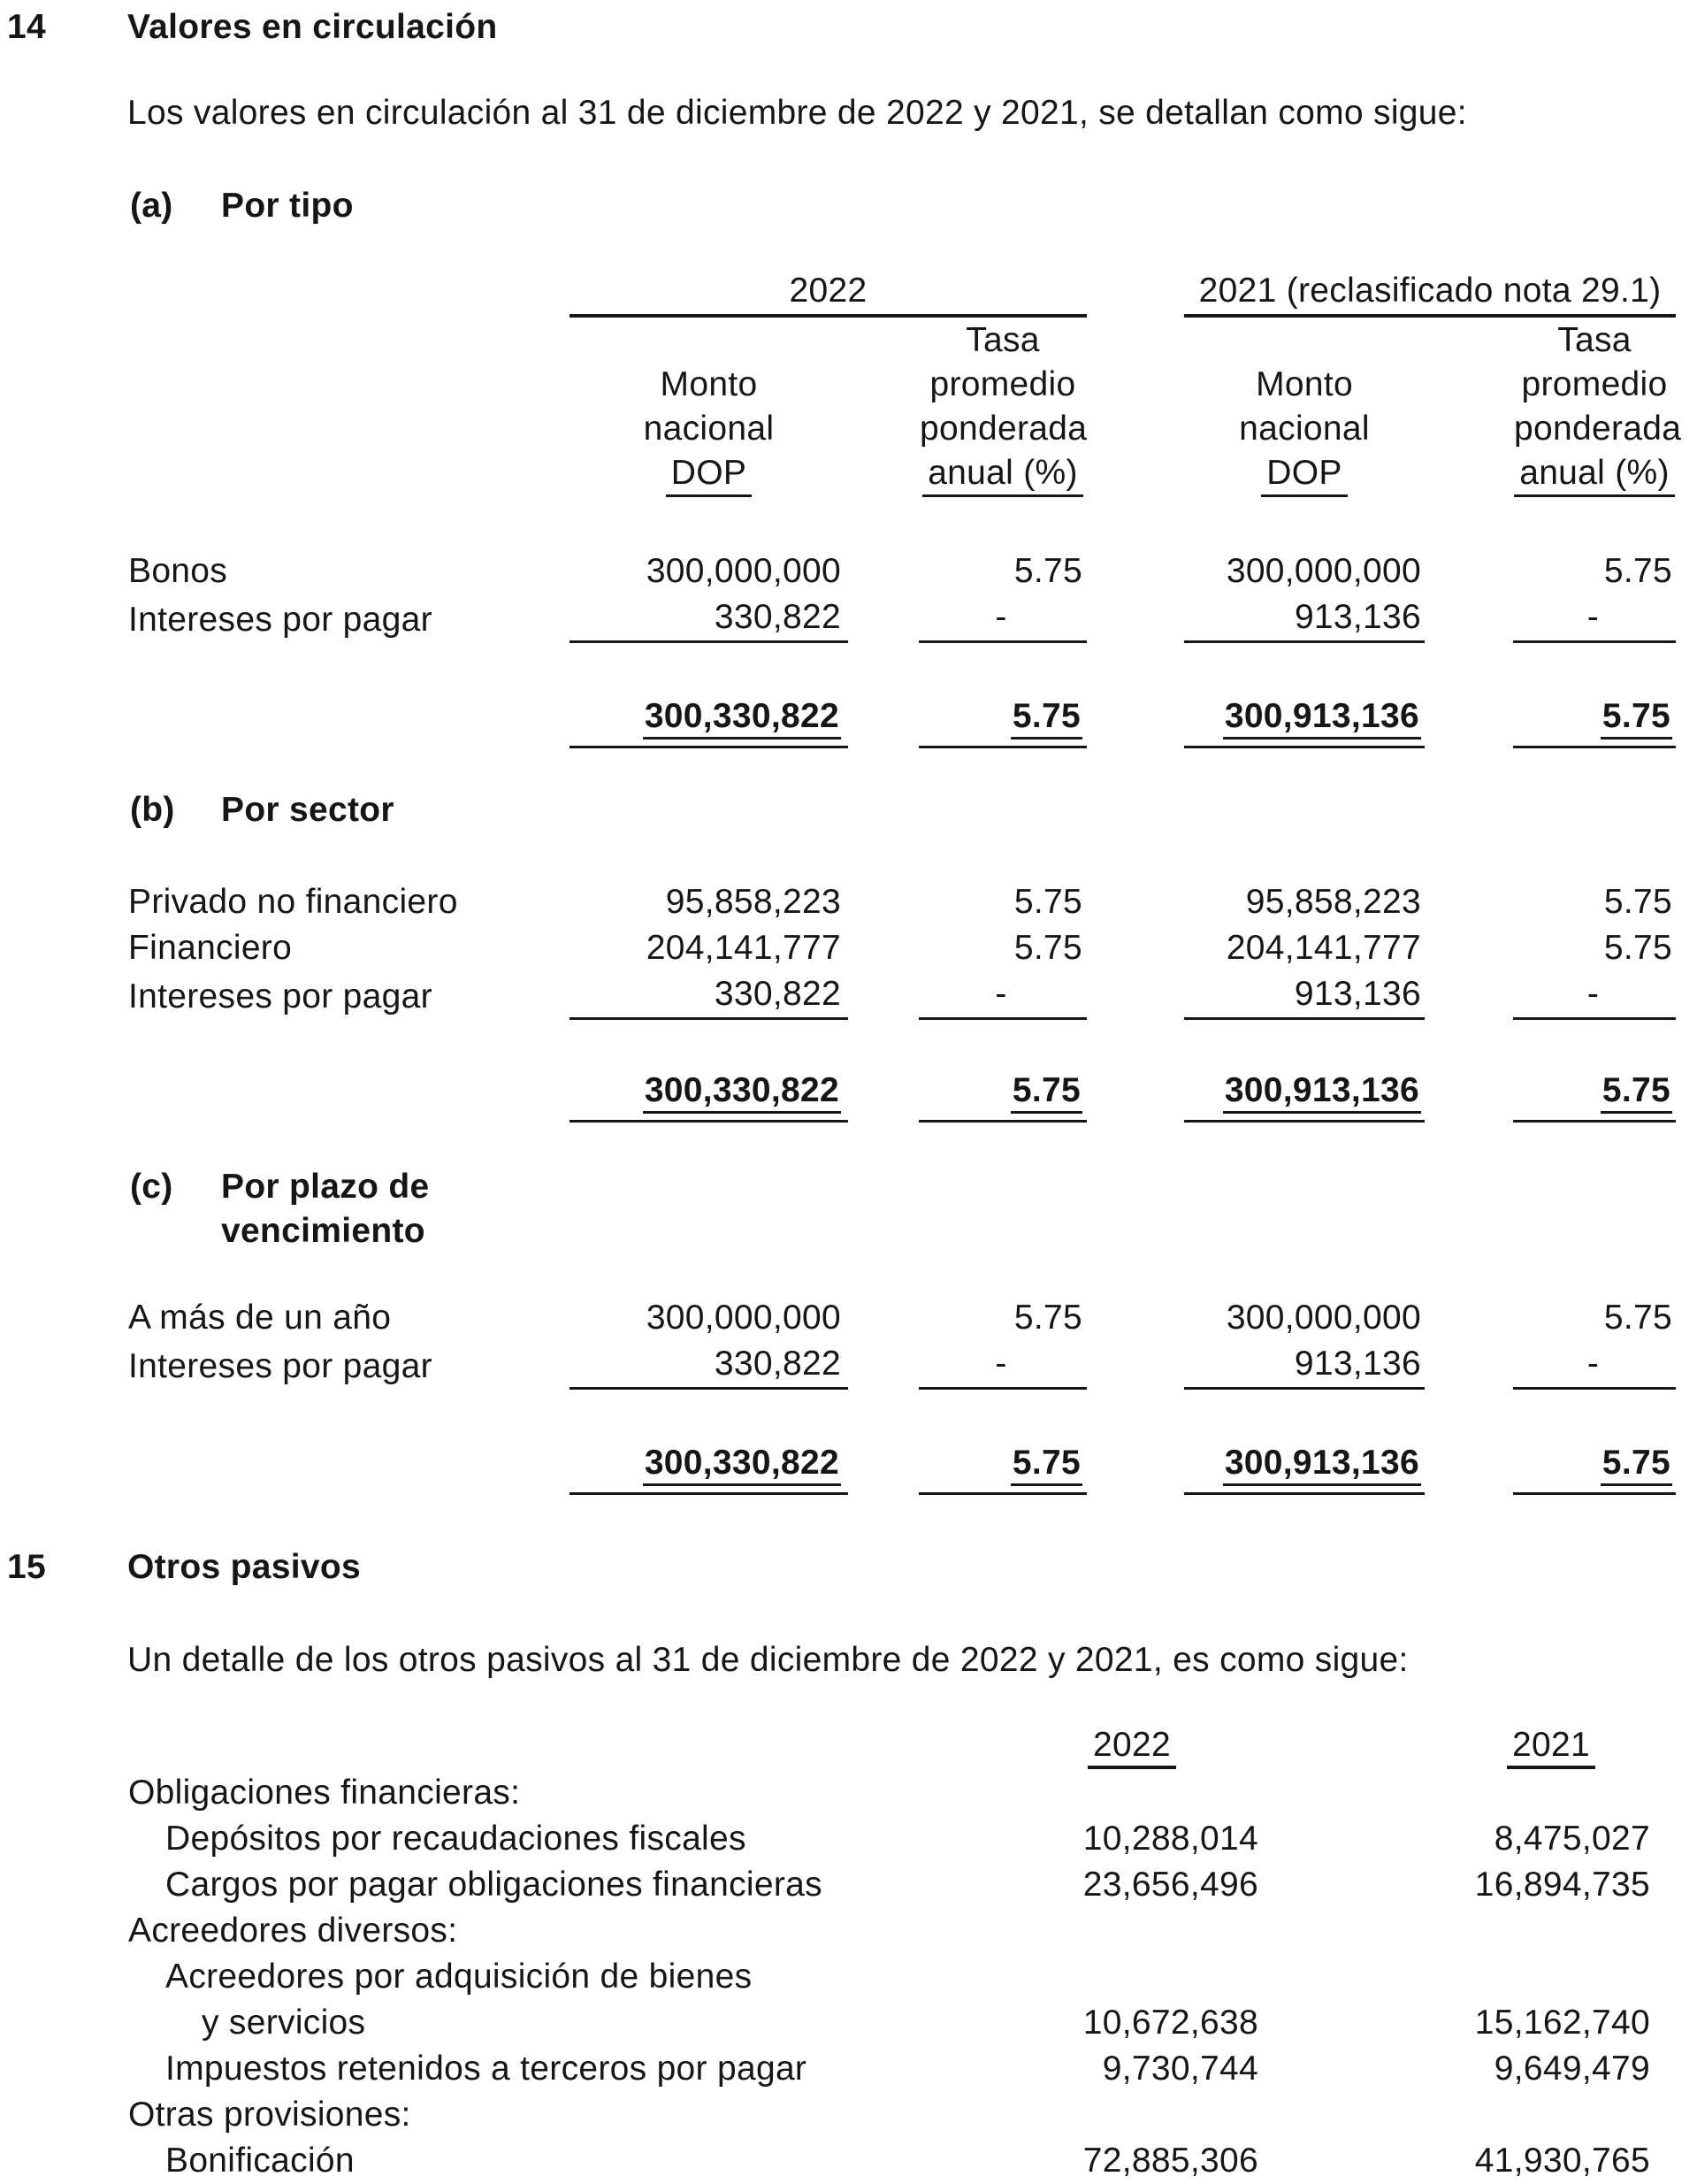 The width and height of the screenshot is (1697, 2184). What do you see at coordinates (1004, 429) in the screenshot?
I see `header-line: ponderada` at bounding box center [1004, 429].